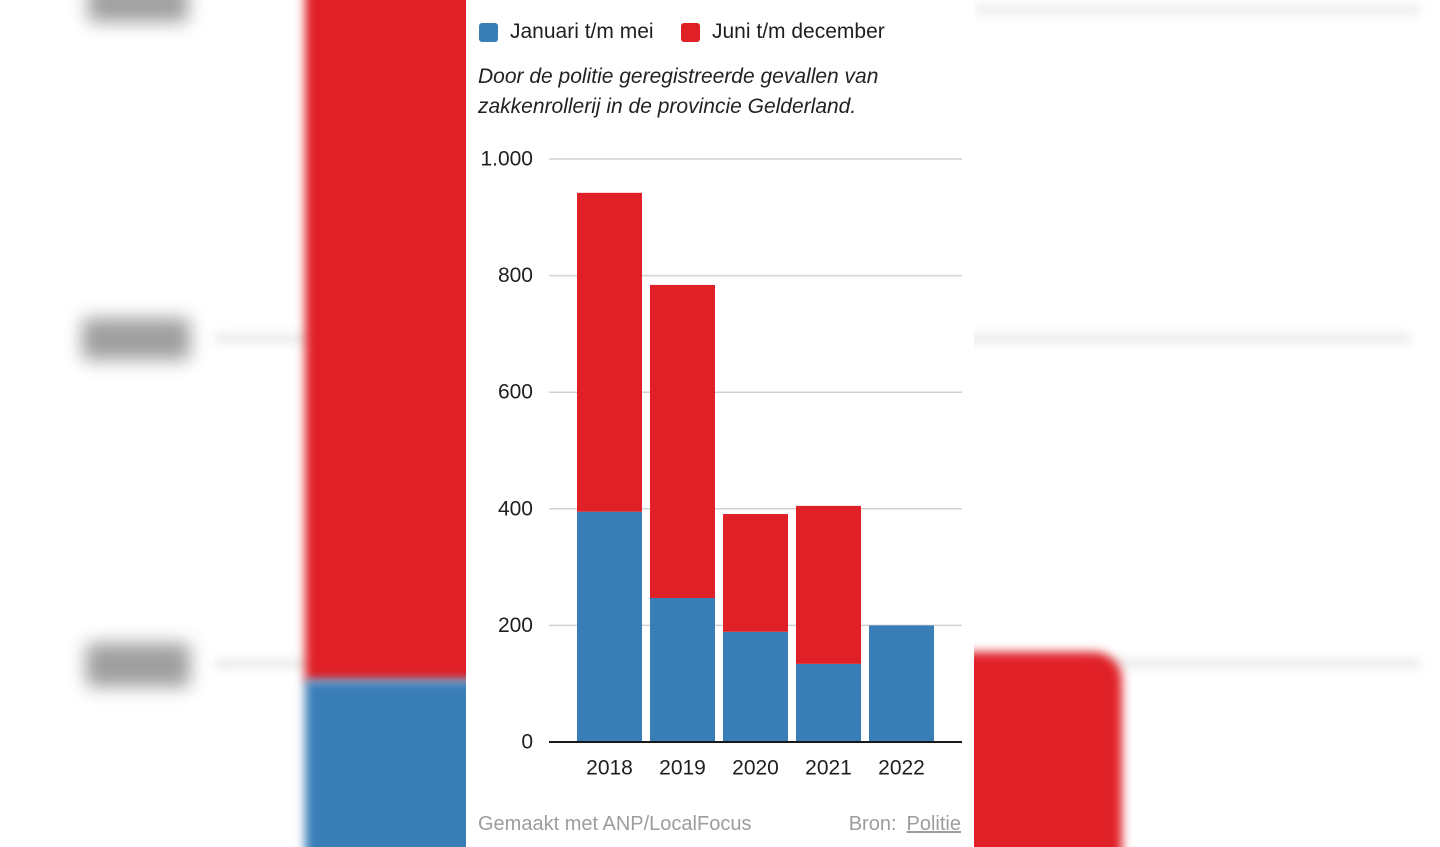 This screenshot has height=847, width=1440. What do you see at coordinates (609, 352) in the screenshot?
I see `bar-2018-juni-t-m-december` at bounding box center [609, 352].